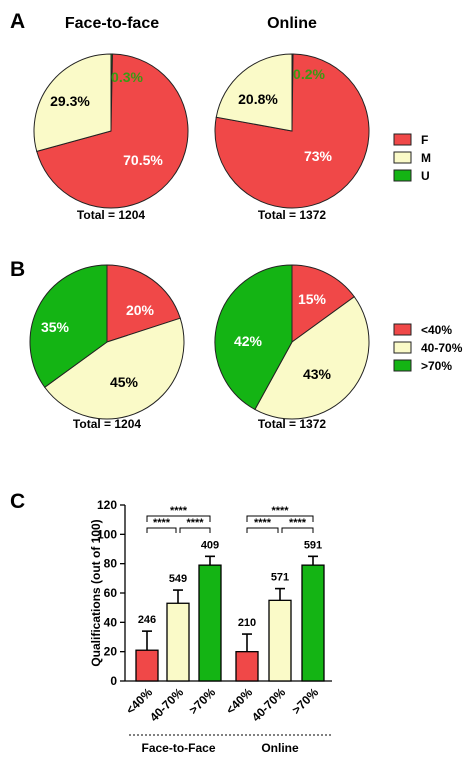 The image size is (468, 760). I want to click on legend-label: M, so click(426, 158).